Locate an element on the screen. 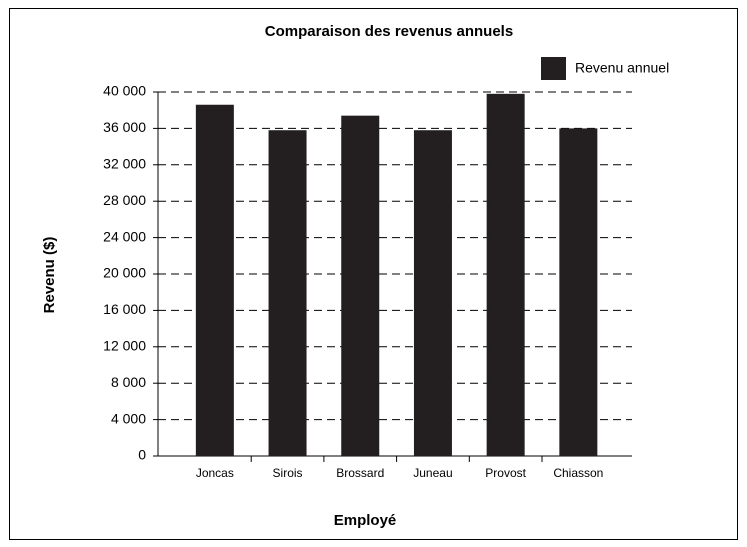 This screenshot has height=547, width=747. legend-label: Revenu annuel is located at coordinates (622, 68).